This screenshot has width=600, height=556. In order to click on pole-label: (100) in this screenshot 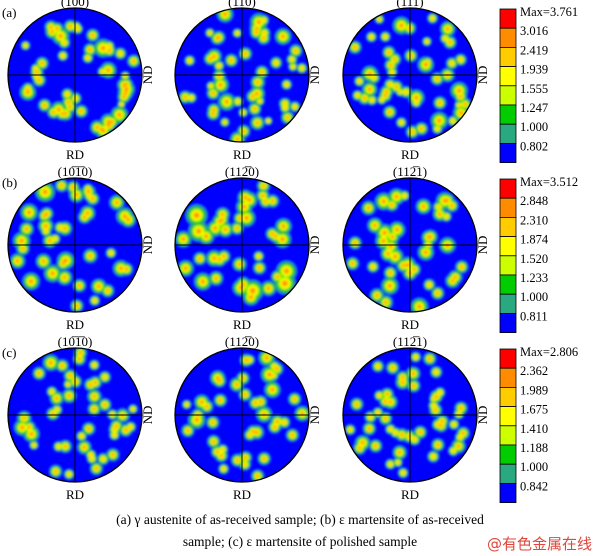, I will do `click(75, 4)`.